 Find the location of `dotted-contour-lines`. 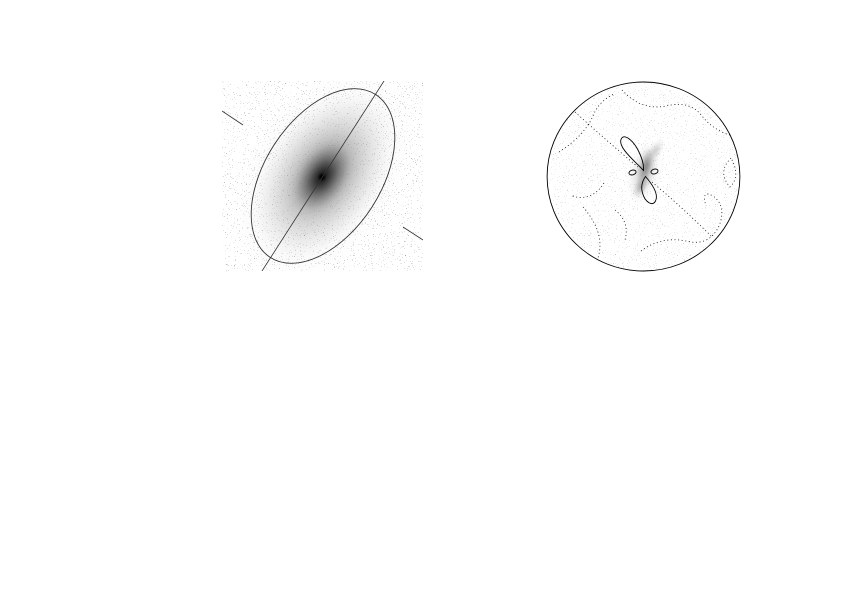

dotted-contour-lines is located at coordinates (647, 176).